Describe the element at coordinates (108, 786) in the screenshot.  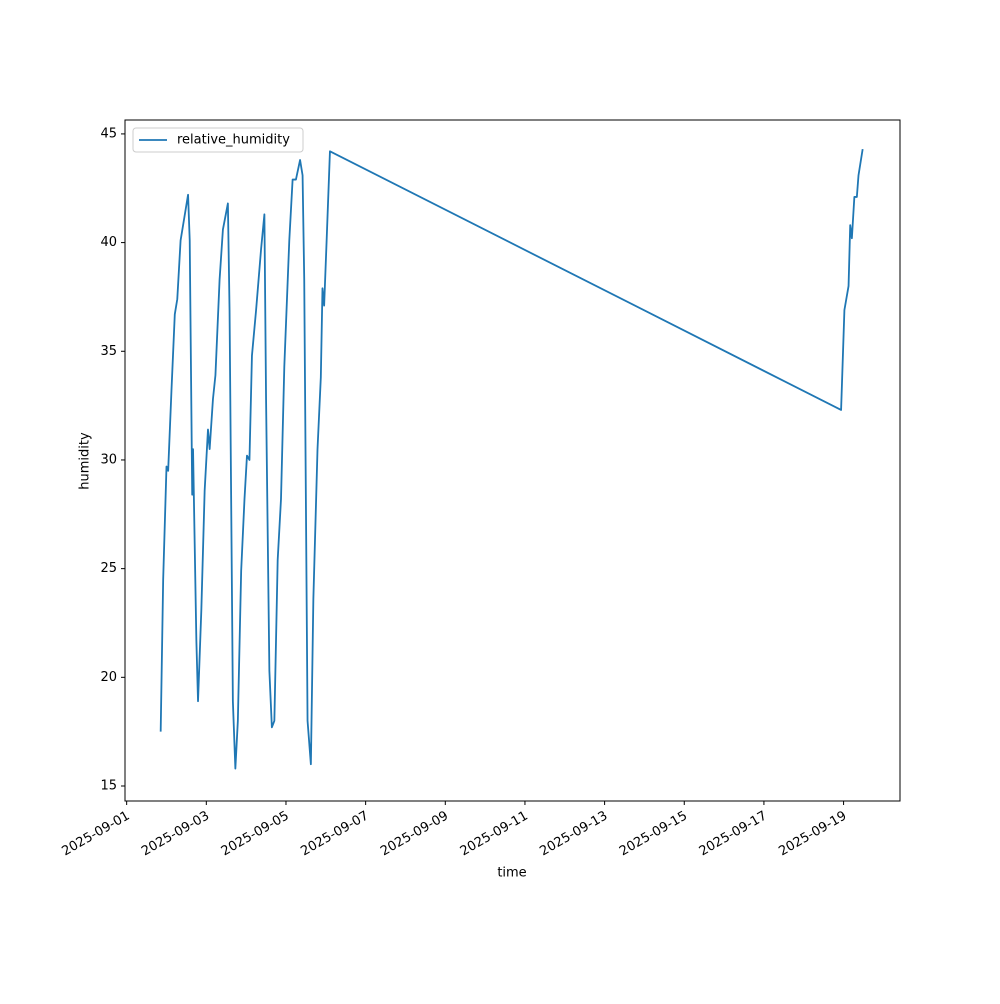
I see `y-tick-label: 15` at that location.